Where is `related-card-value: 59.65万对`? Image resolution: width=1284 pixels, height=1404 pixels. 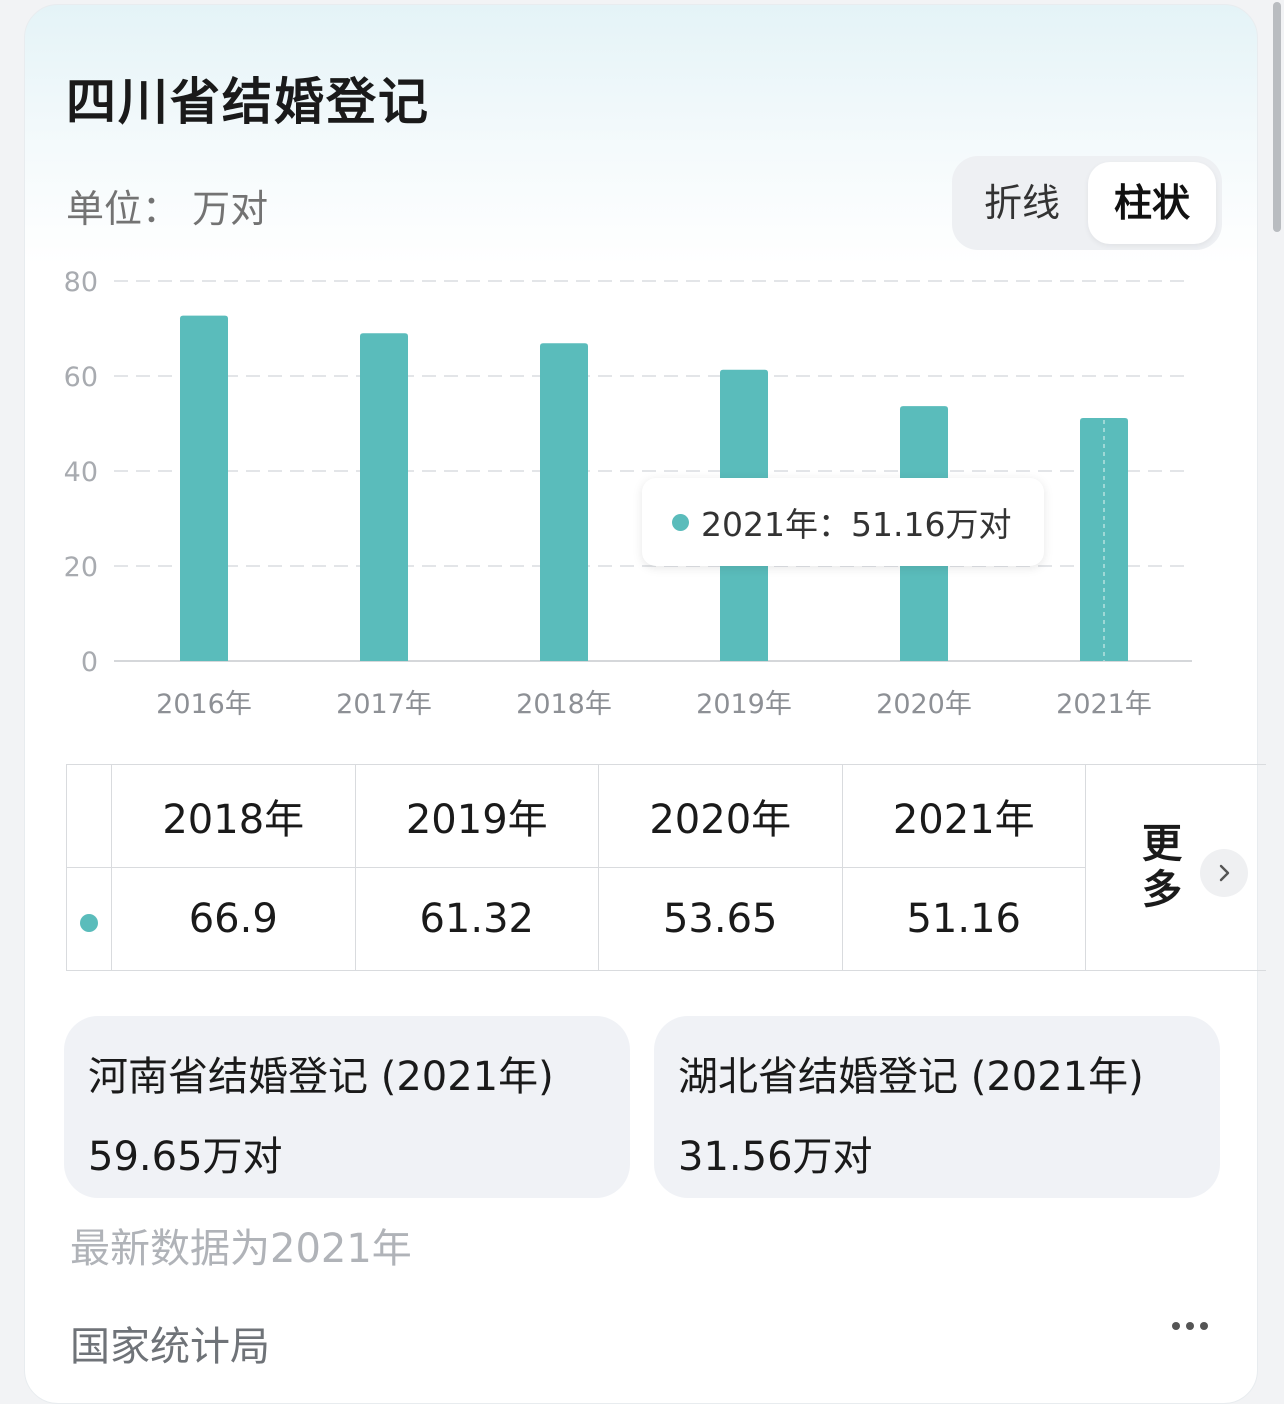
related-card-value: 59.65万对 is located at coordinates (185, 1157).